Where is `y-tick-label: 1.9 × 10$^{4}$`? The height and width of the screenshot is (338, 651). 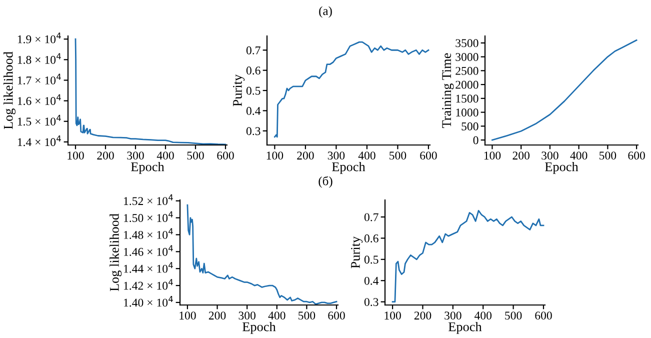 y-tick-label: 1.9 × 10$^{4}$ is located at coordinates (39, 38).